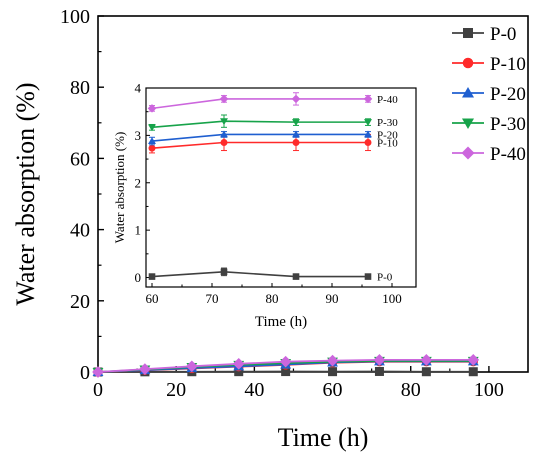 The image size is (550, 458). I want to click on inset-y-tick-label: 1, so click(138, 230).